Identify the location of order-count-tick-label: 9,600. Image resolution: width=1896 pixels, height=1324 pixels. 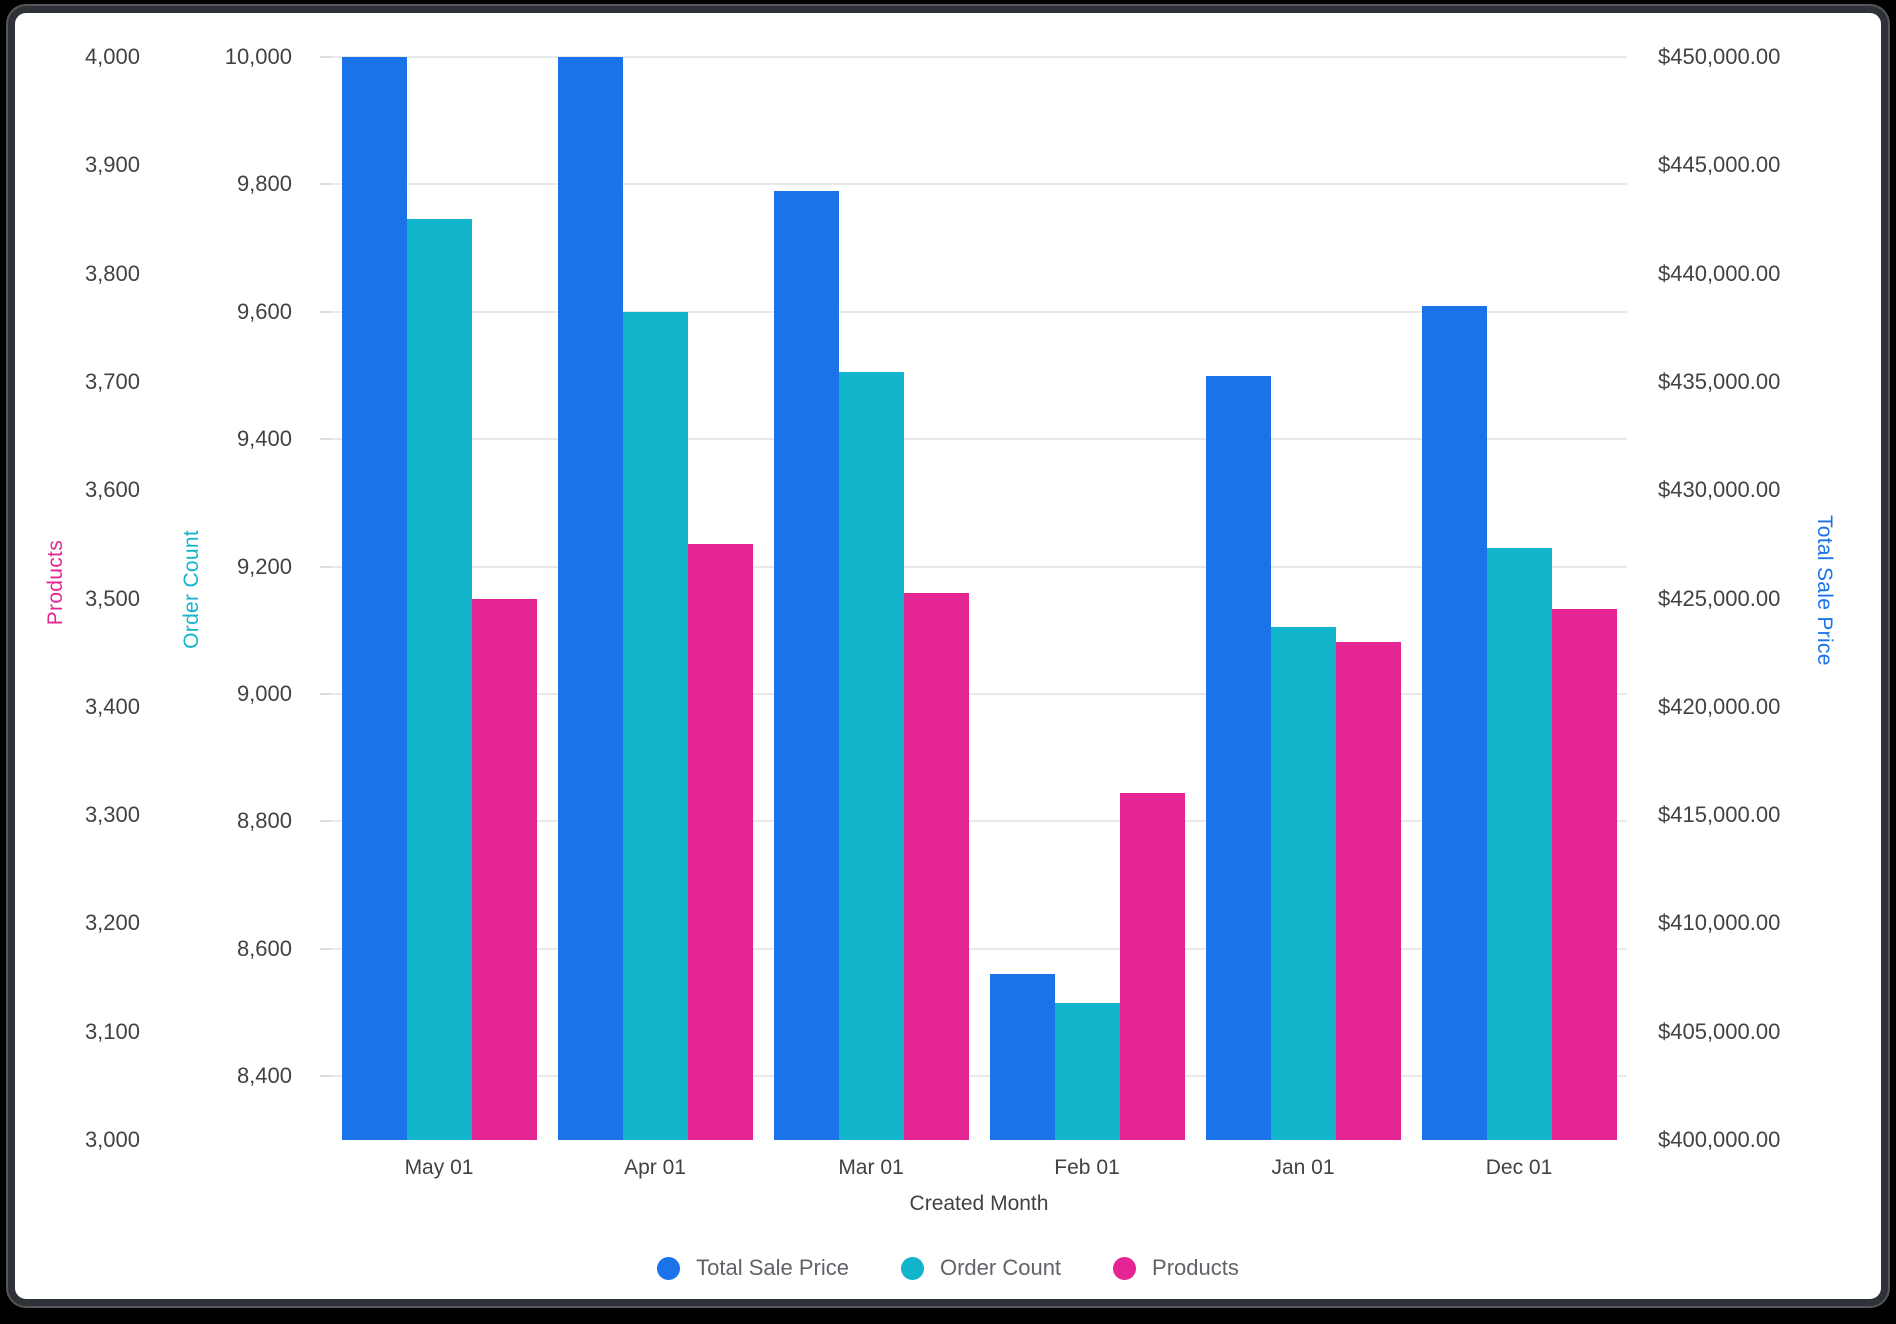
(264, 311).